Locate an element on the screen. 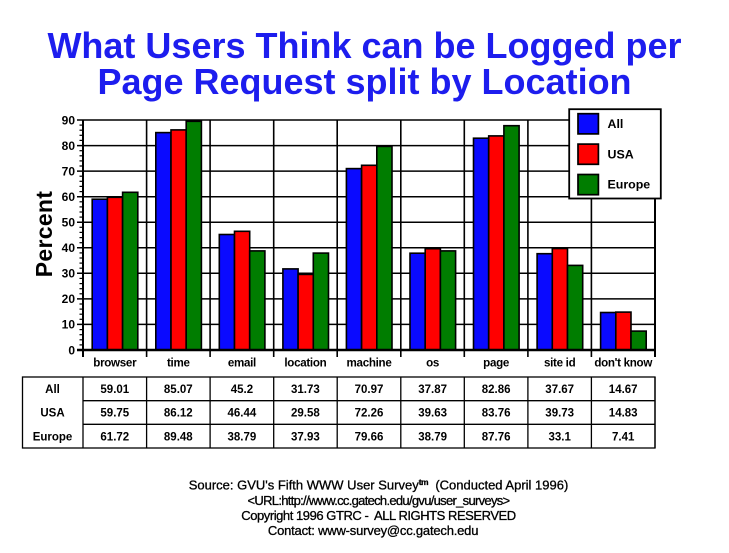 This screenshot has width=729, height=553. svg-text: 10 is located at coordinates (69, 325).